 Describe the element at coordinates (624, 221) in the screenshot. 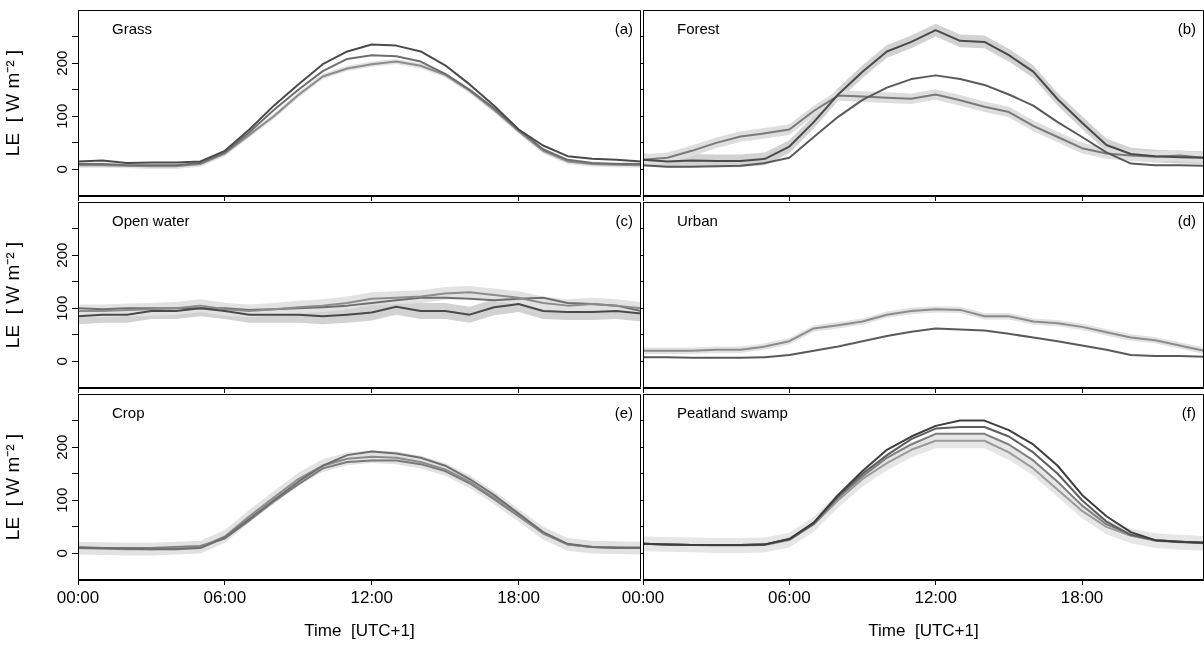

I see `annotation: (c)` at that location.